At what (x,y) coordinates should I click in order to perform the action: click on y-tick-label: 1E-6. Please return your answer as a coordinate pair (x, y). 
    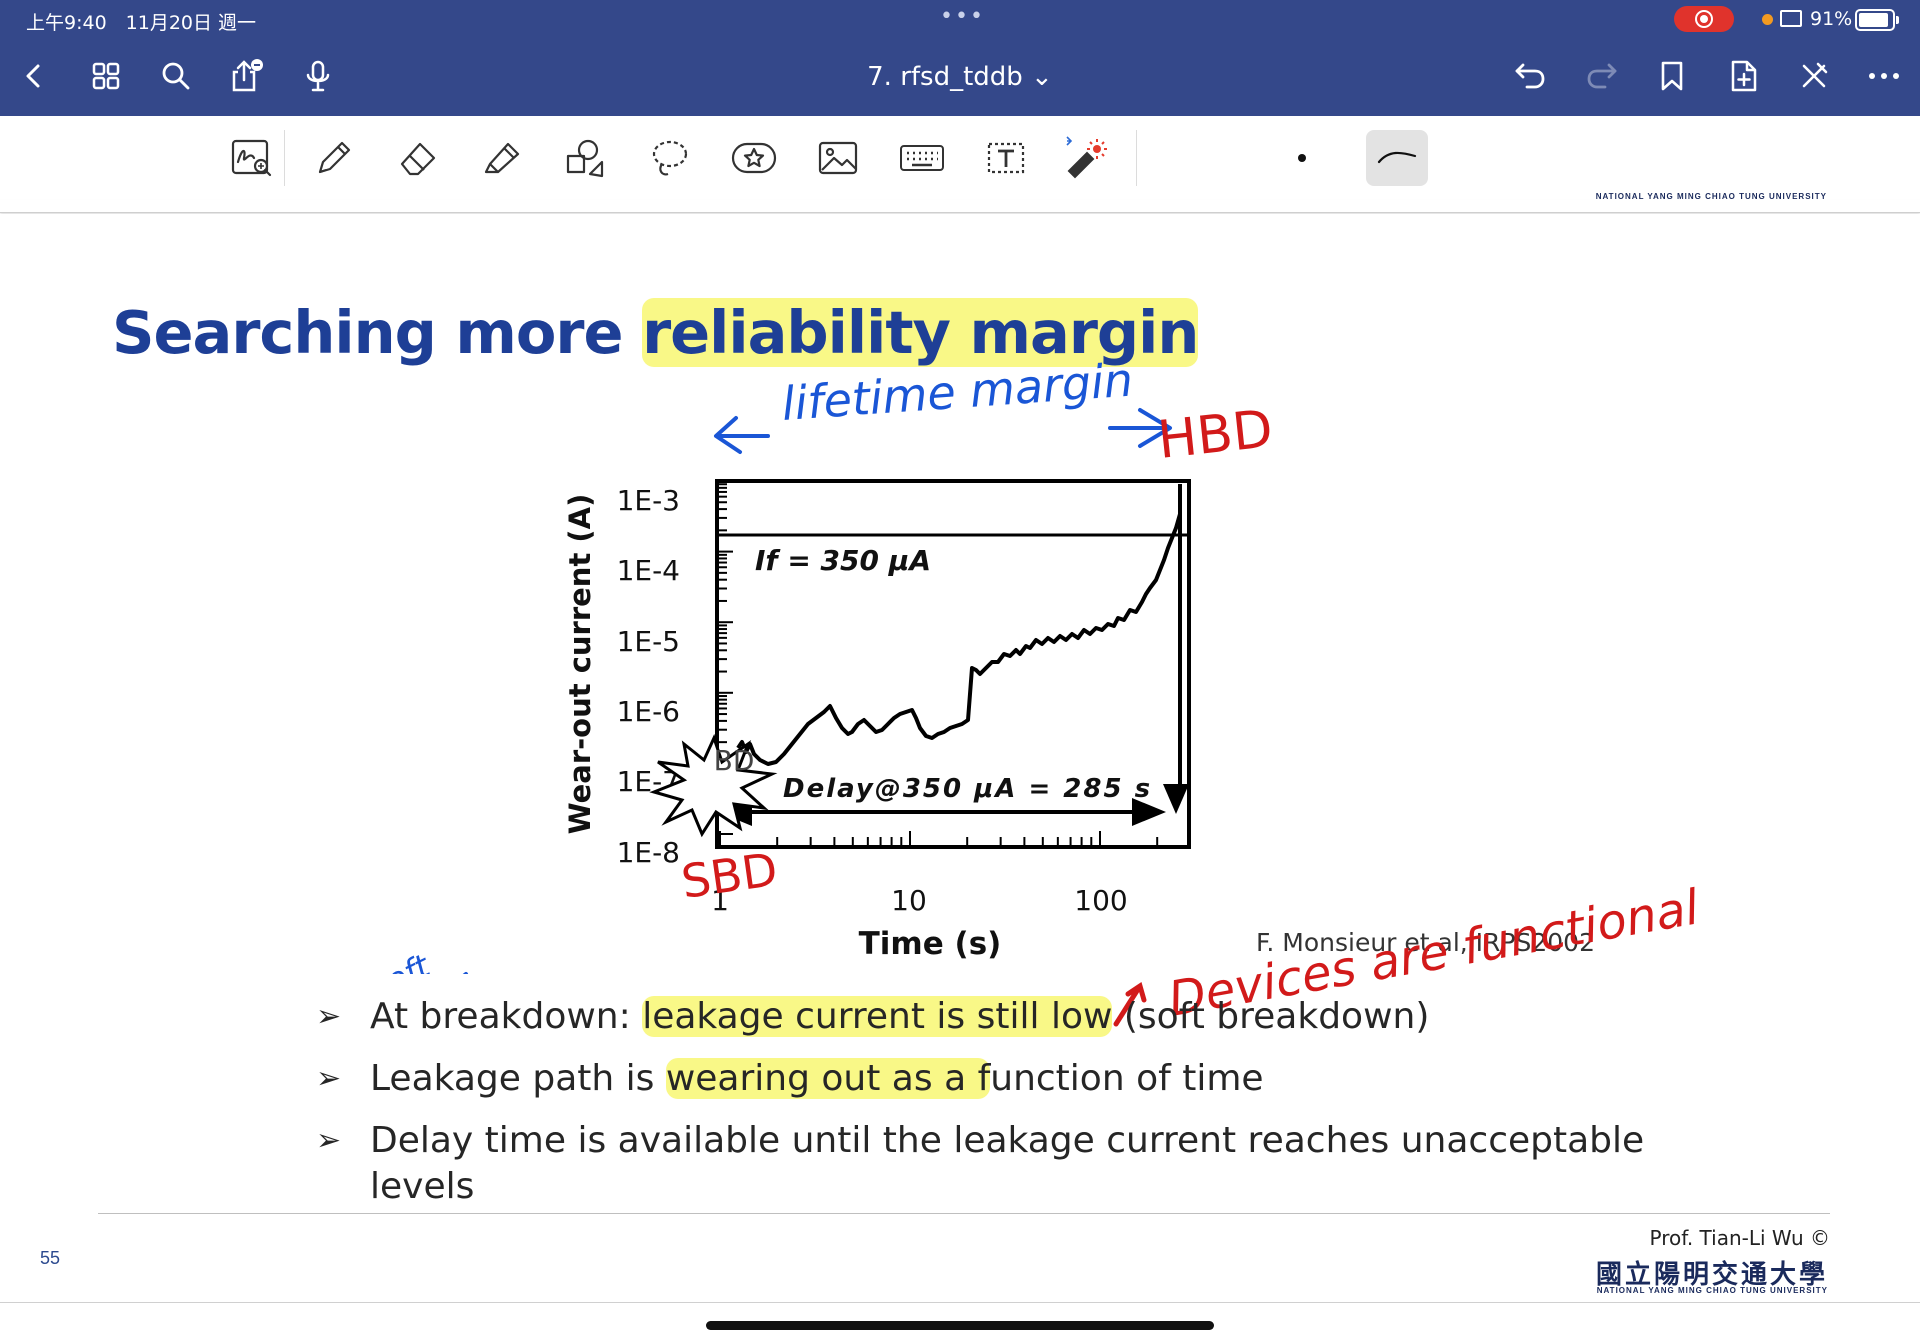
    Looking at the image, I should click on (648, 711).